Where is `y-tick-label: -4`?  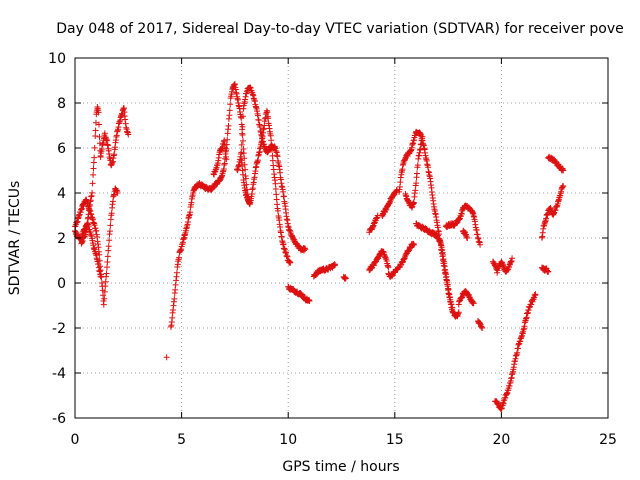 y-tick-label: -4 is located at coordinates (59, 374).